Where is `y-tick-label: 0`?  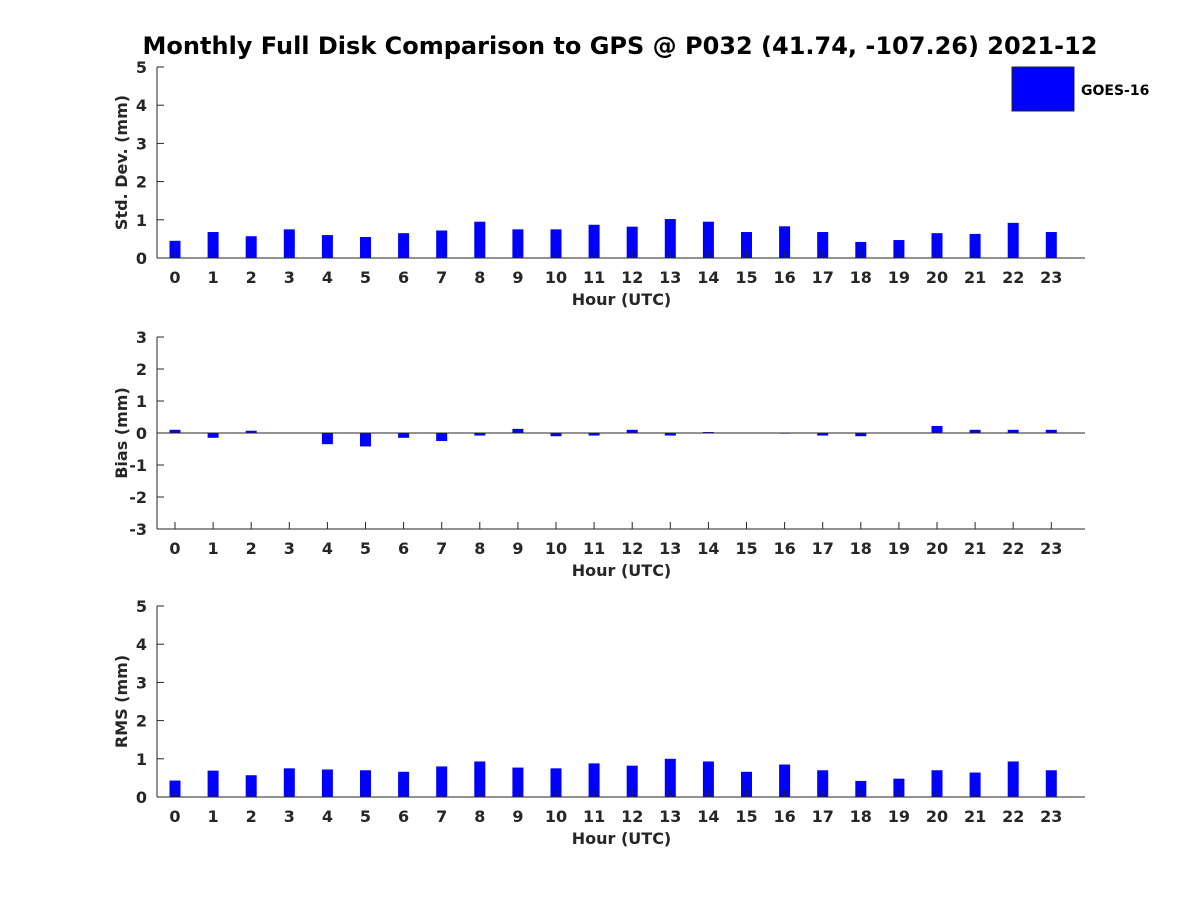
y-tick-label: 0 is located at coordinates (141, 433).